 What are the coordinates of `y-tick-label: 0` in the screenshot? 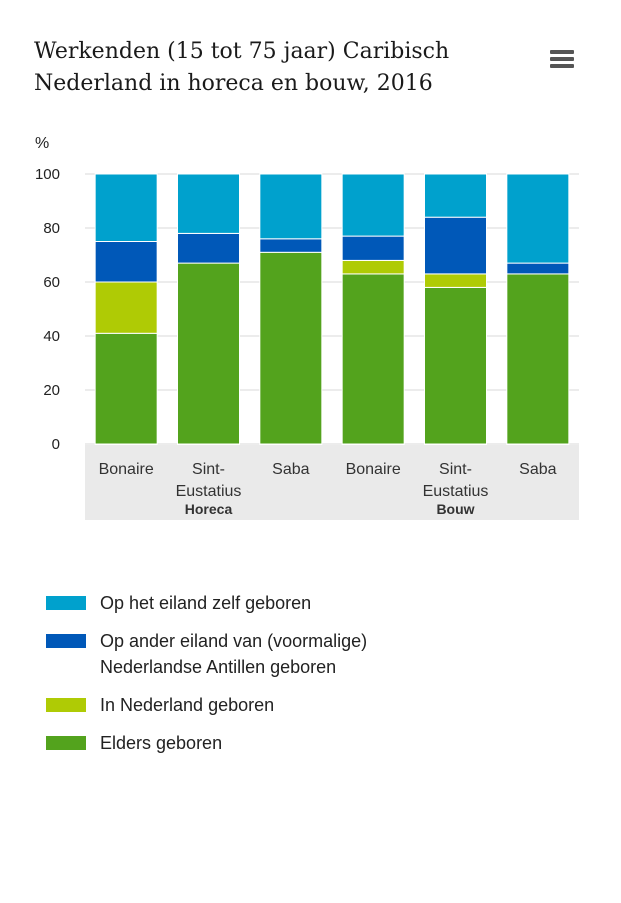 It's located at (56, 444).